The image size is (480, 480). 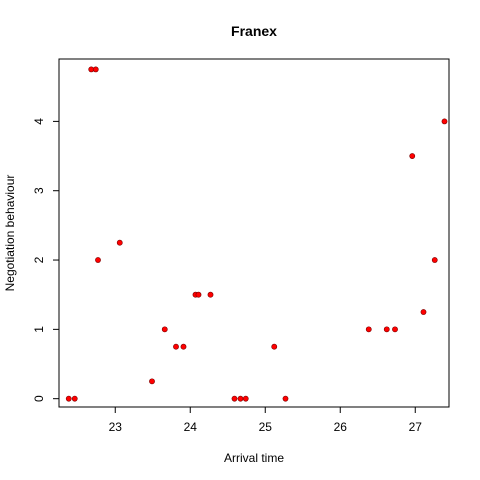 What do you see at coordinates (416, 427) in the screenshot?
I see `x-tick-label: 27` at bounding box center [416, 427].